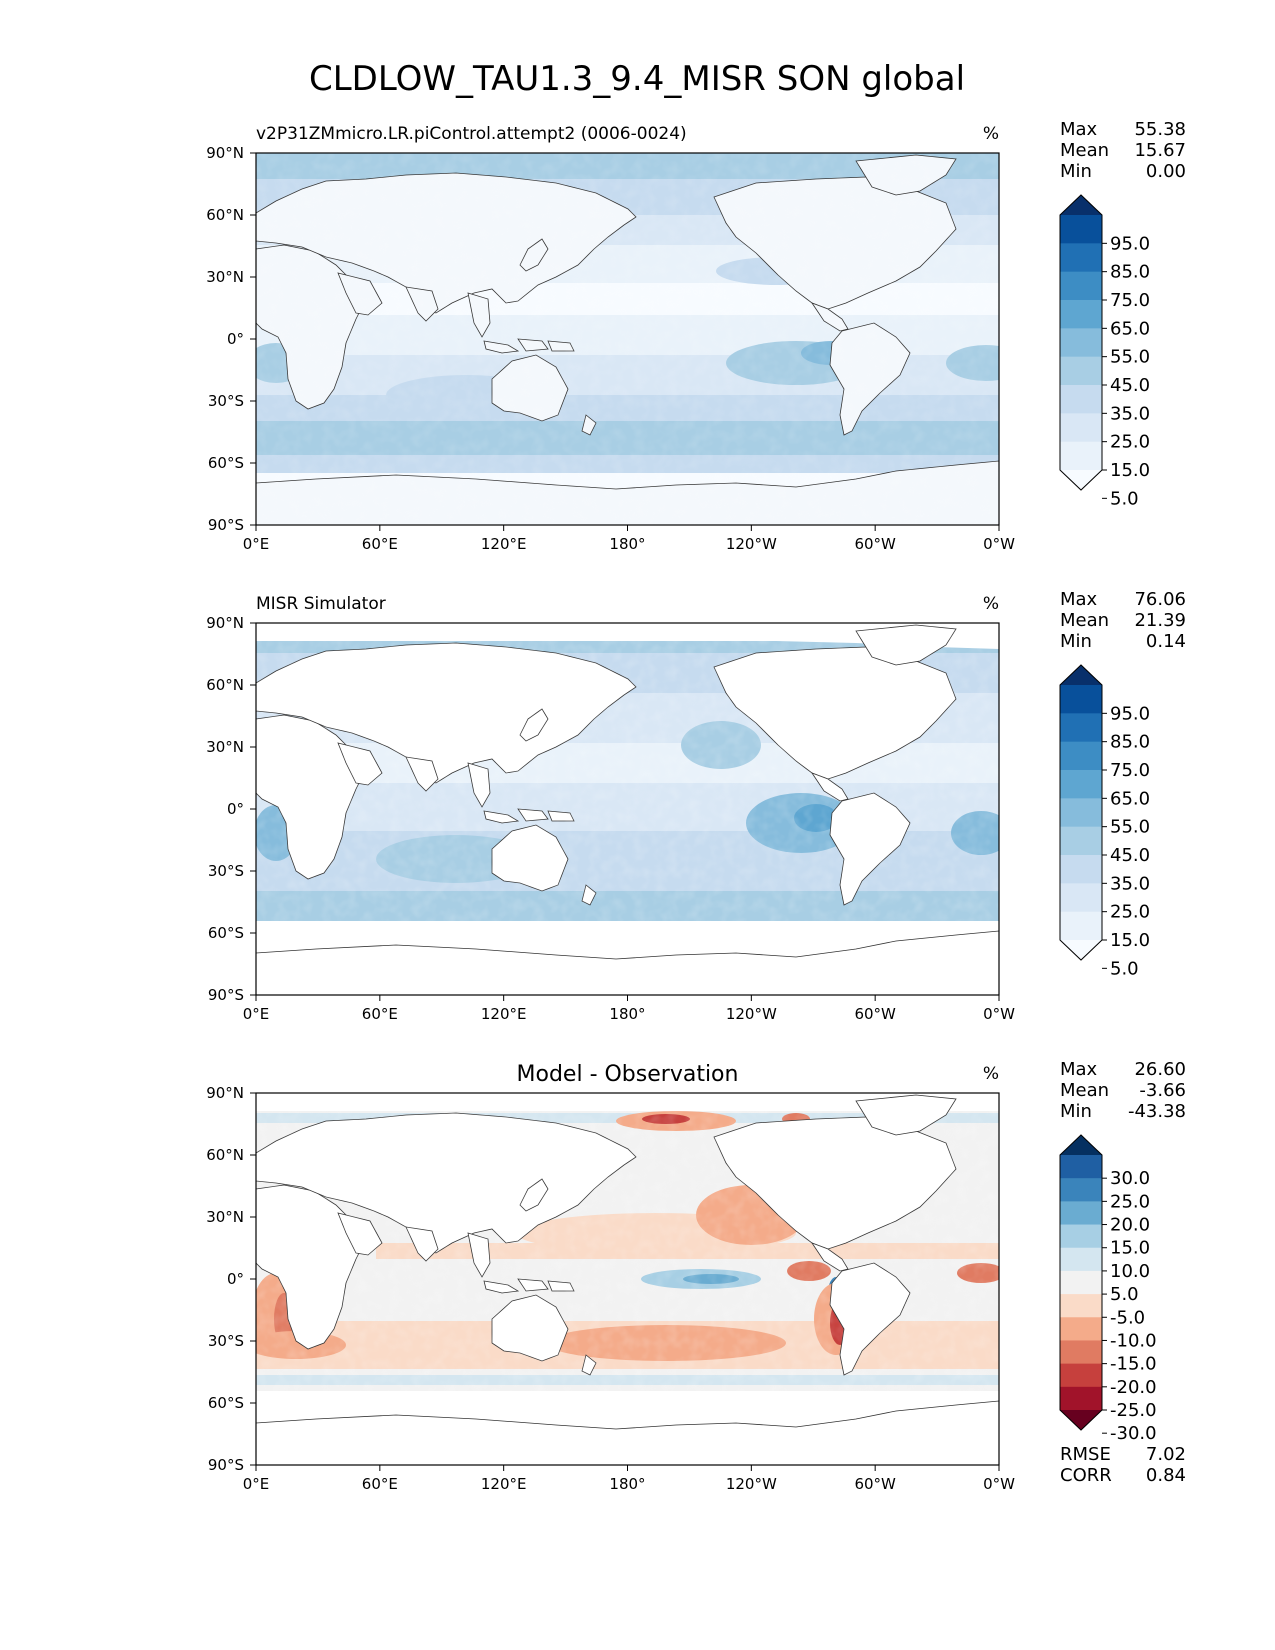  Describe the element at coordinates (225, 623) in the screenshot. I see `lat-tick-label: 90°N` at that location.